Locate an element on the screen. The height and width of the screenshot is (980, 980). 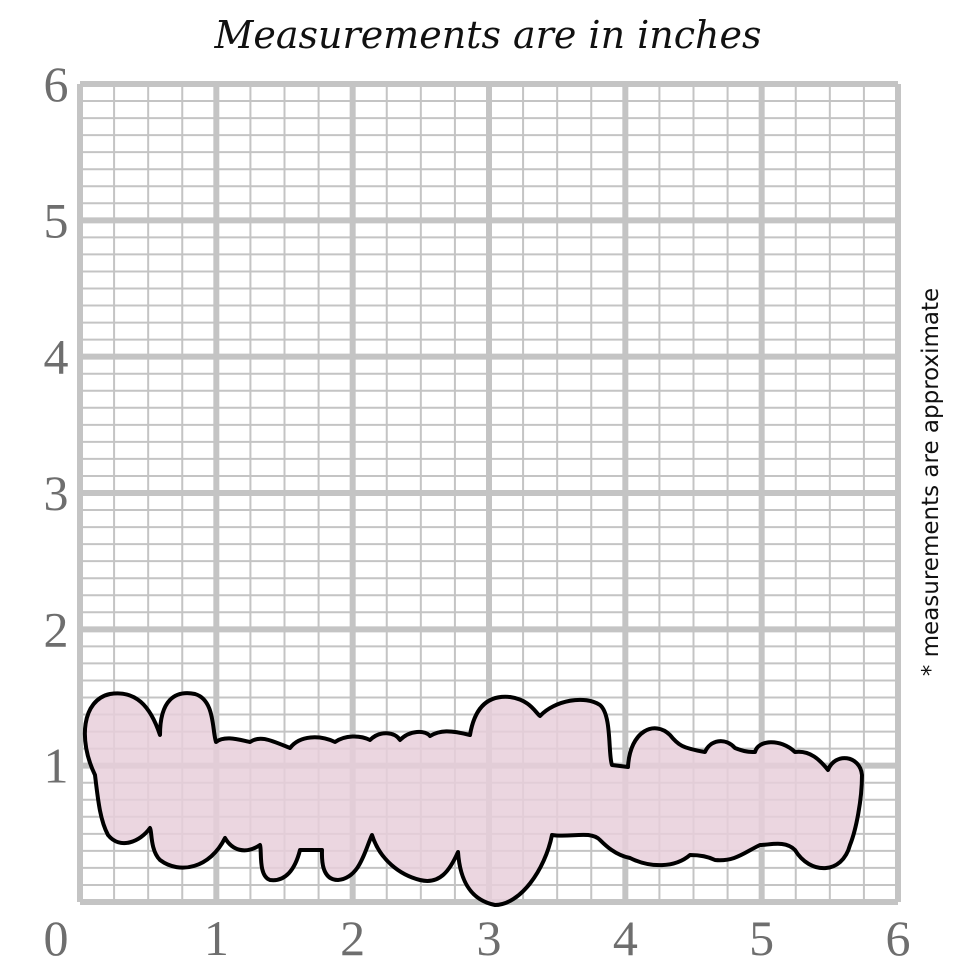
x-label: 2 is located at coordinates (352, 938).